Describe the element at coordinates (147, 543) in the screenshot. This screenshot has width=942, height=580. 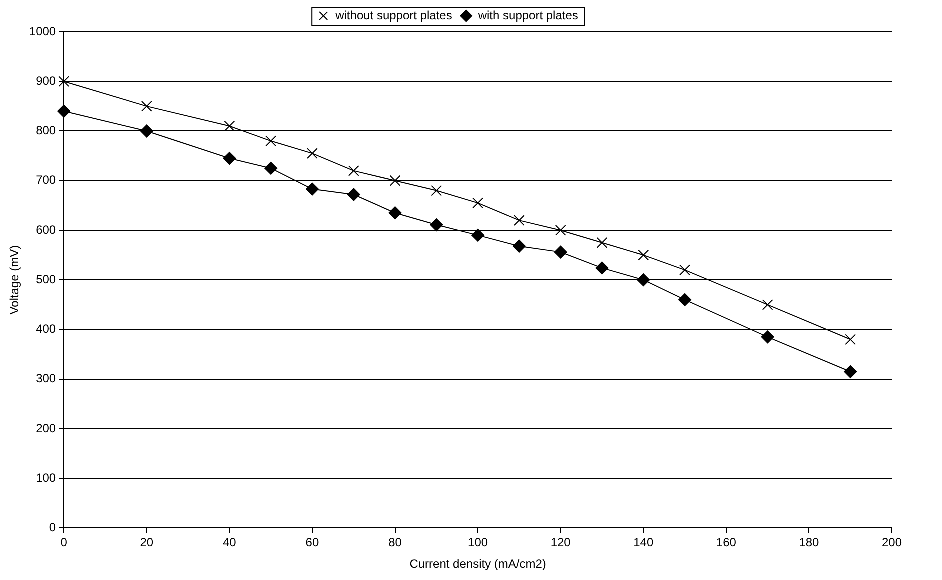
I see `x-tick-label: 20` at that location.